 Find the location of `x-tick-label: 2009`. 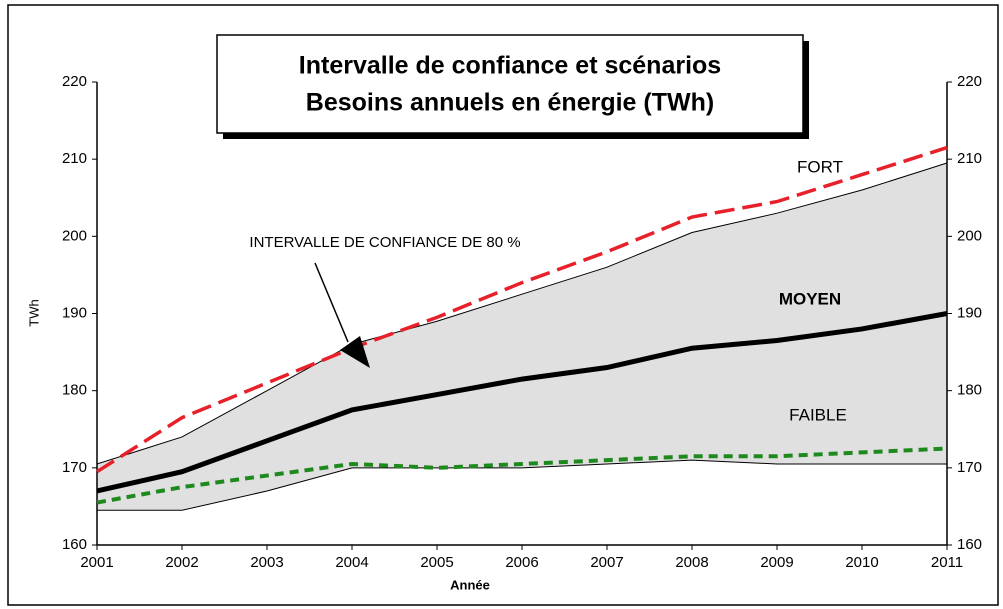

x-tick-label: 2009 is located at coordinates (776, 562).